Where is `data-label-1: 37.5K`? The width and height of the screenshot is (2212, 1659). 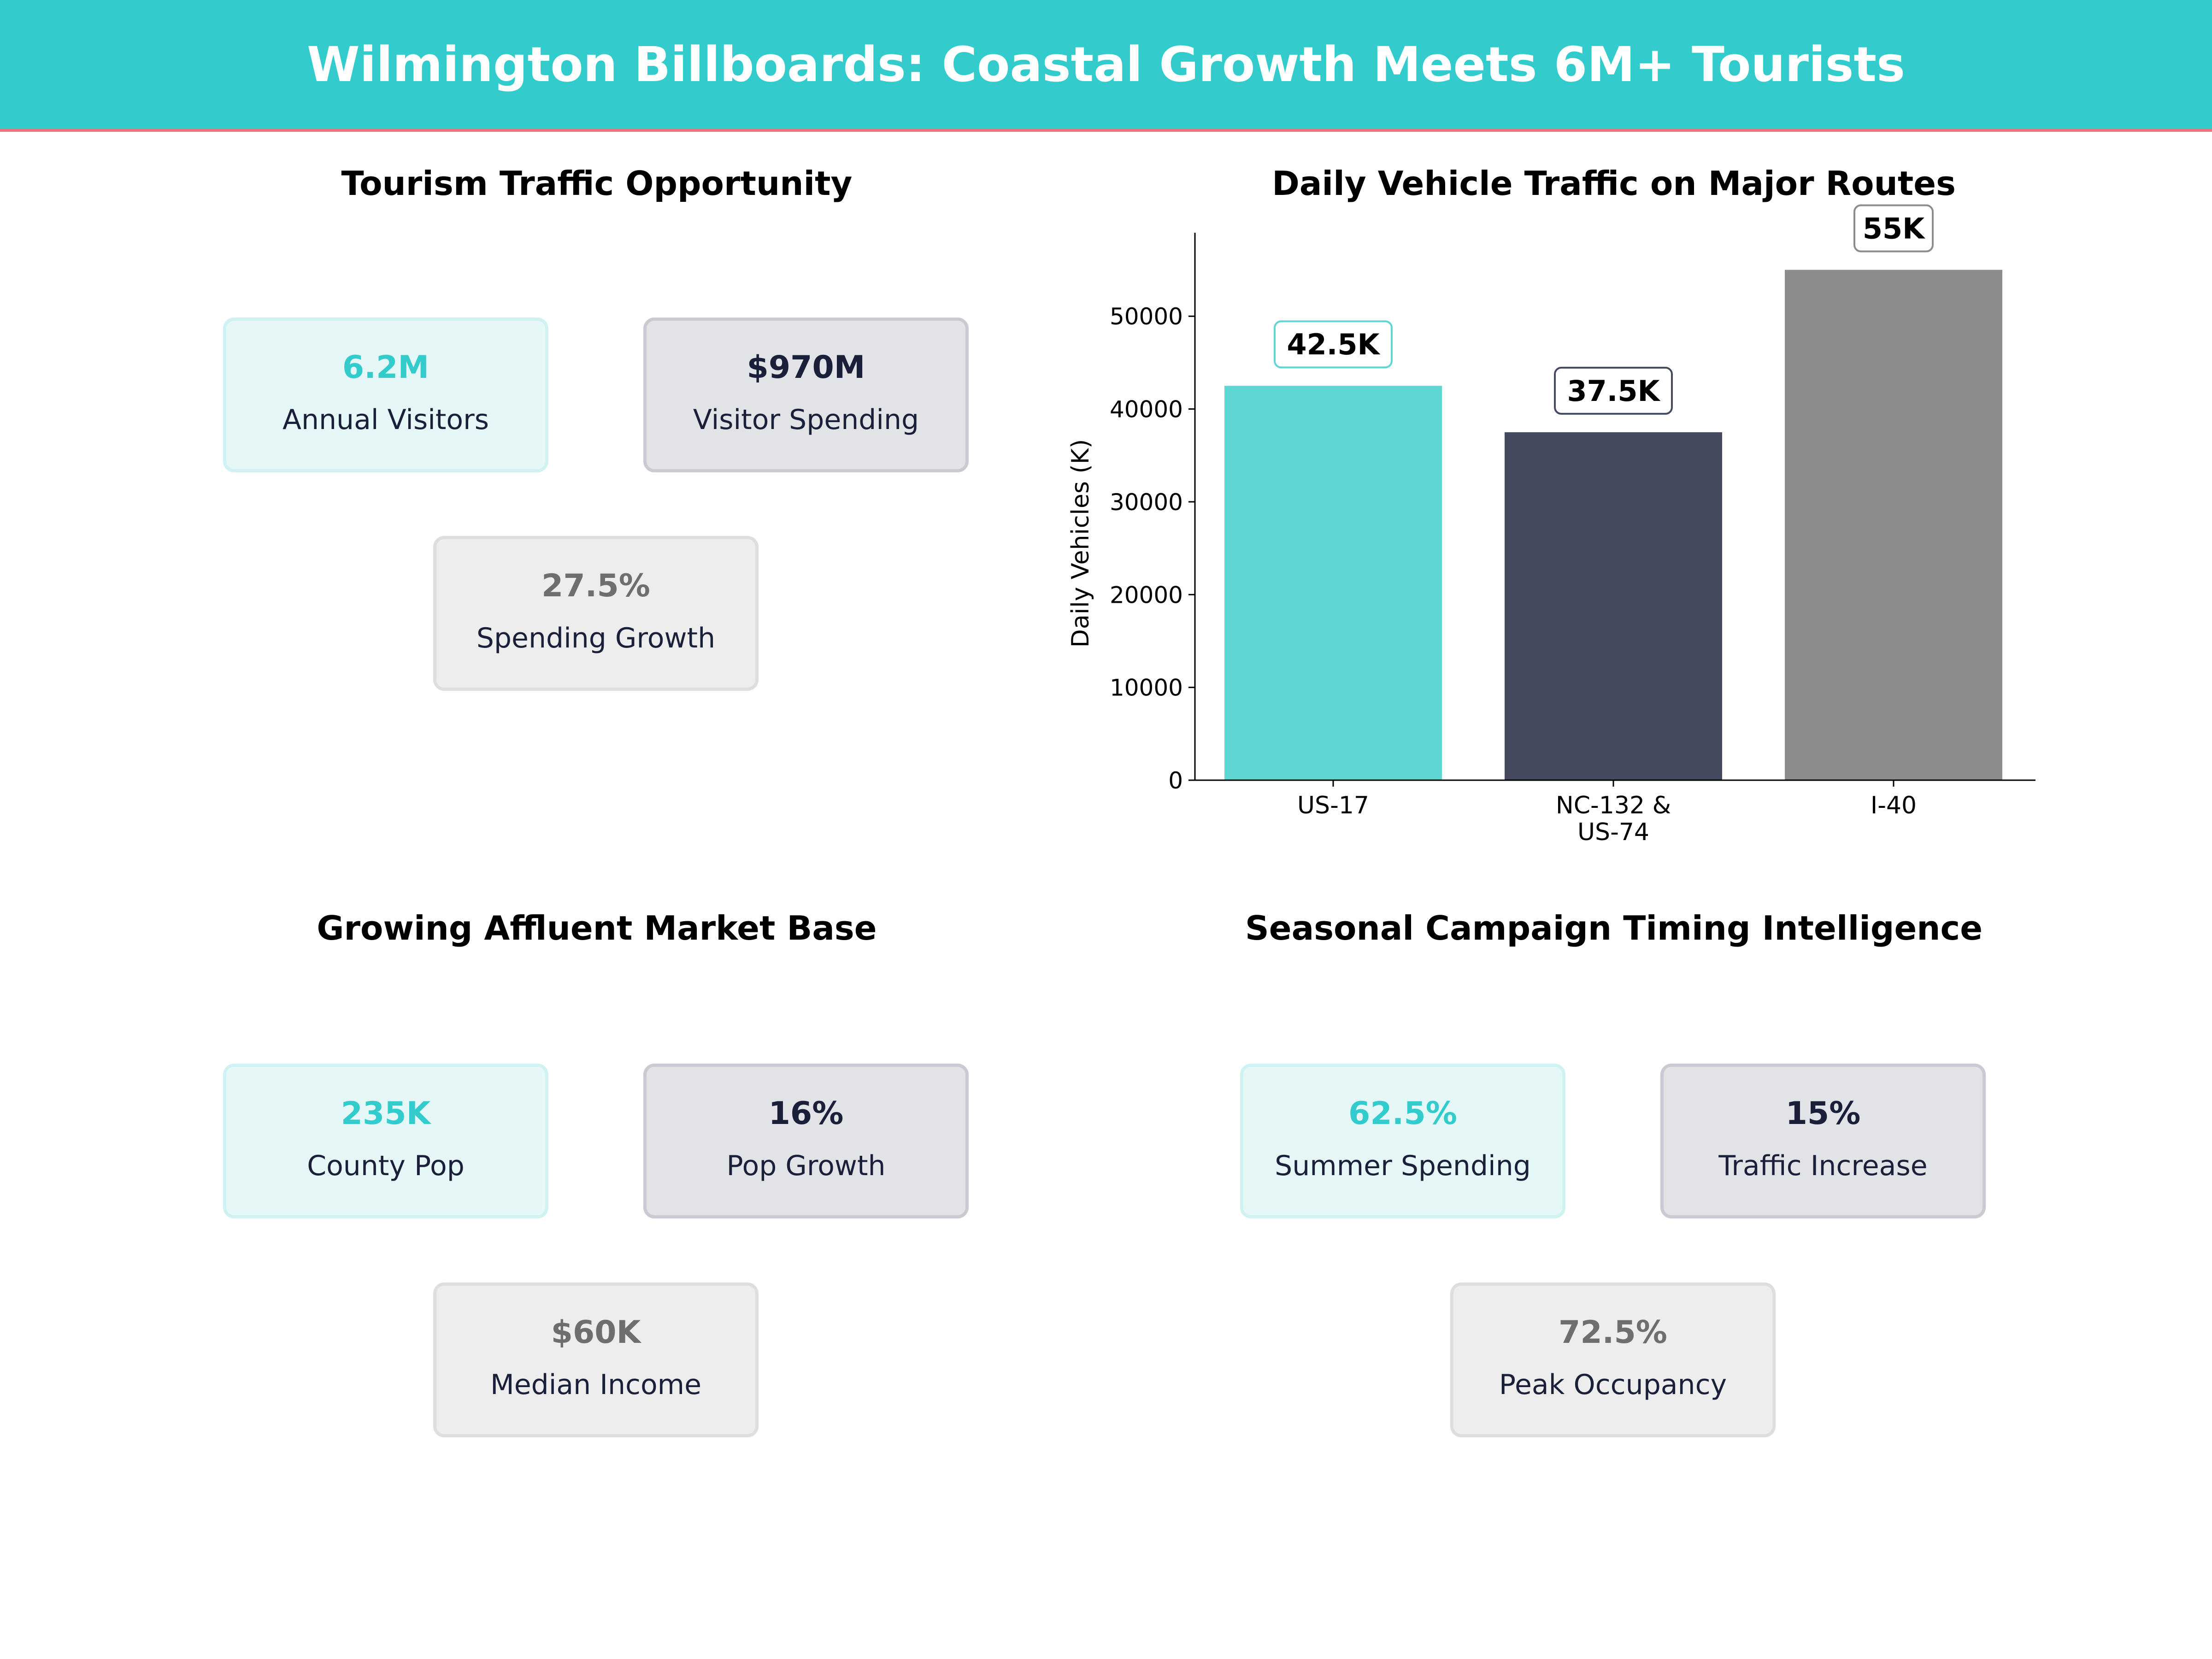 data-label-1: 37.5K is located at coordinates (1613, 391).